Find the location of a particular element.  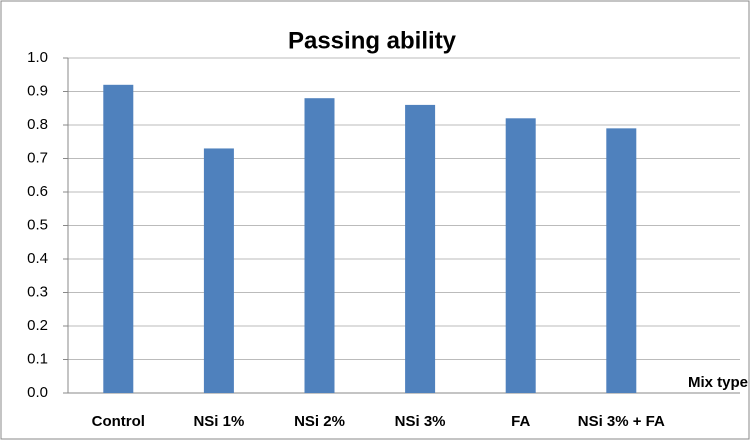

y-tick-label: 0.6 is located at coordinates (37, 191).